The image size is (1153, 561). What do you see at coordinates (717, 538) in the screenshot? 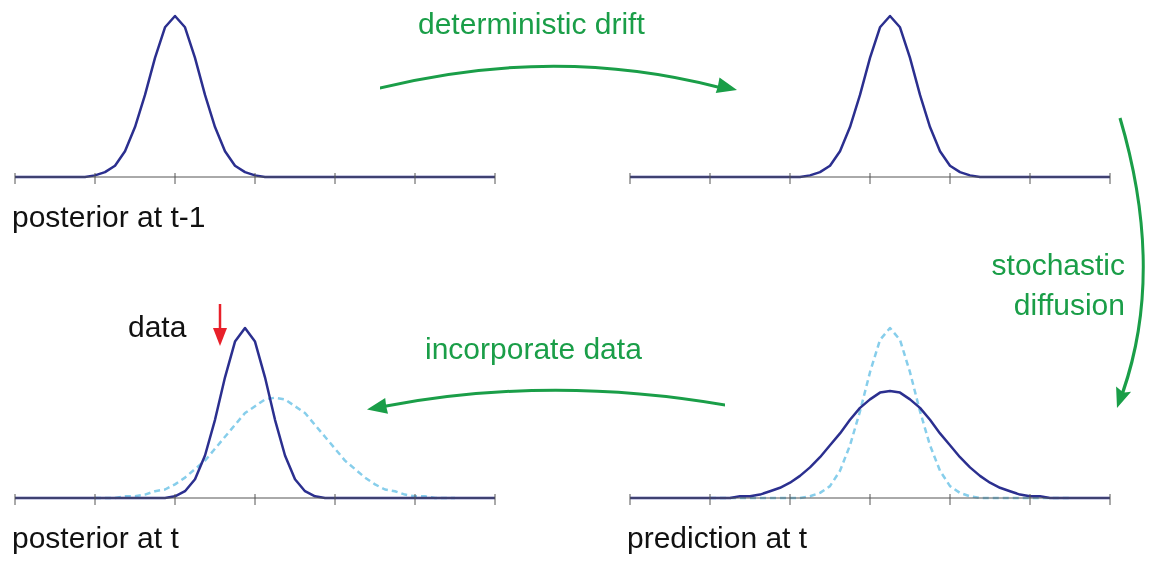
I see `x-axis-title: prediction at t` at bounding box center [717, 538].